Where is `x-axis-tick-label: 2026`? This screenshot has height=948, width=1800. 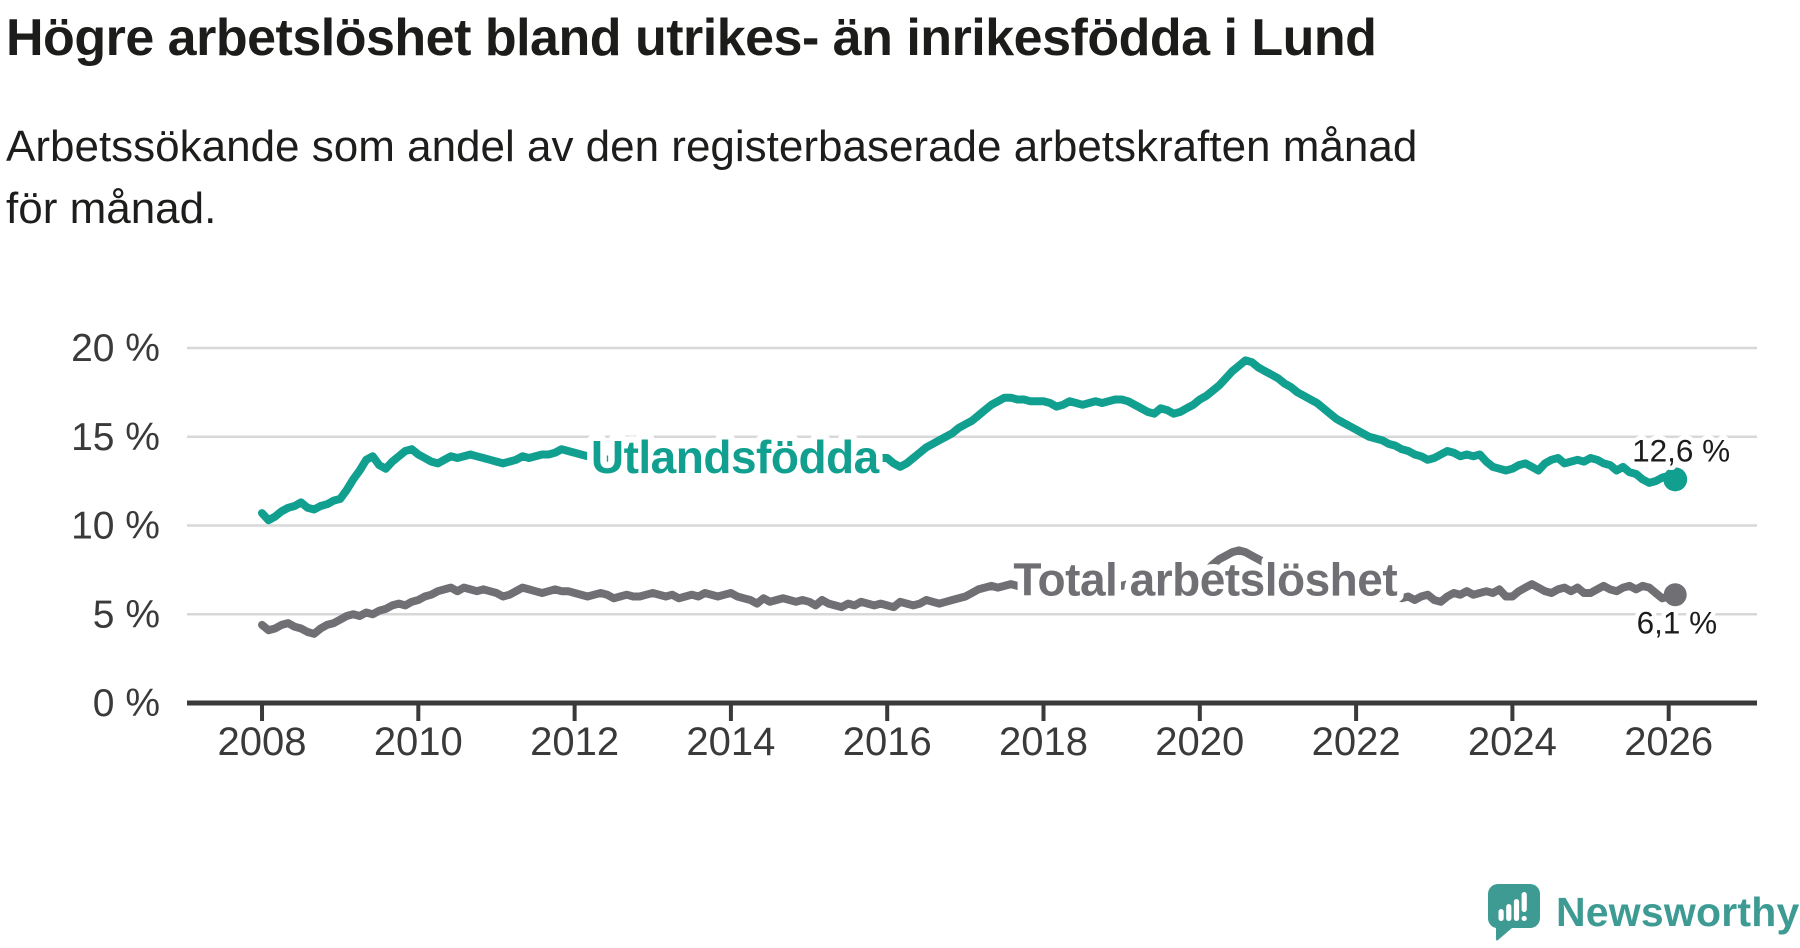
x-axis-tick-label: 2026 is located at coordinates (1668, 742).